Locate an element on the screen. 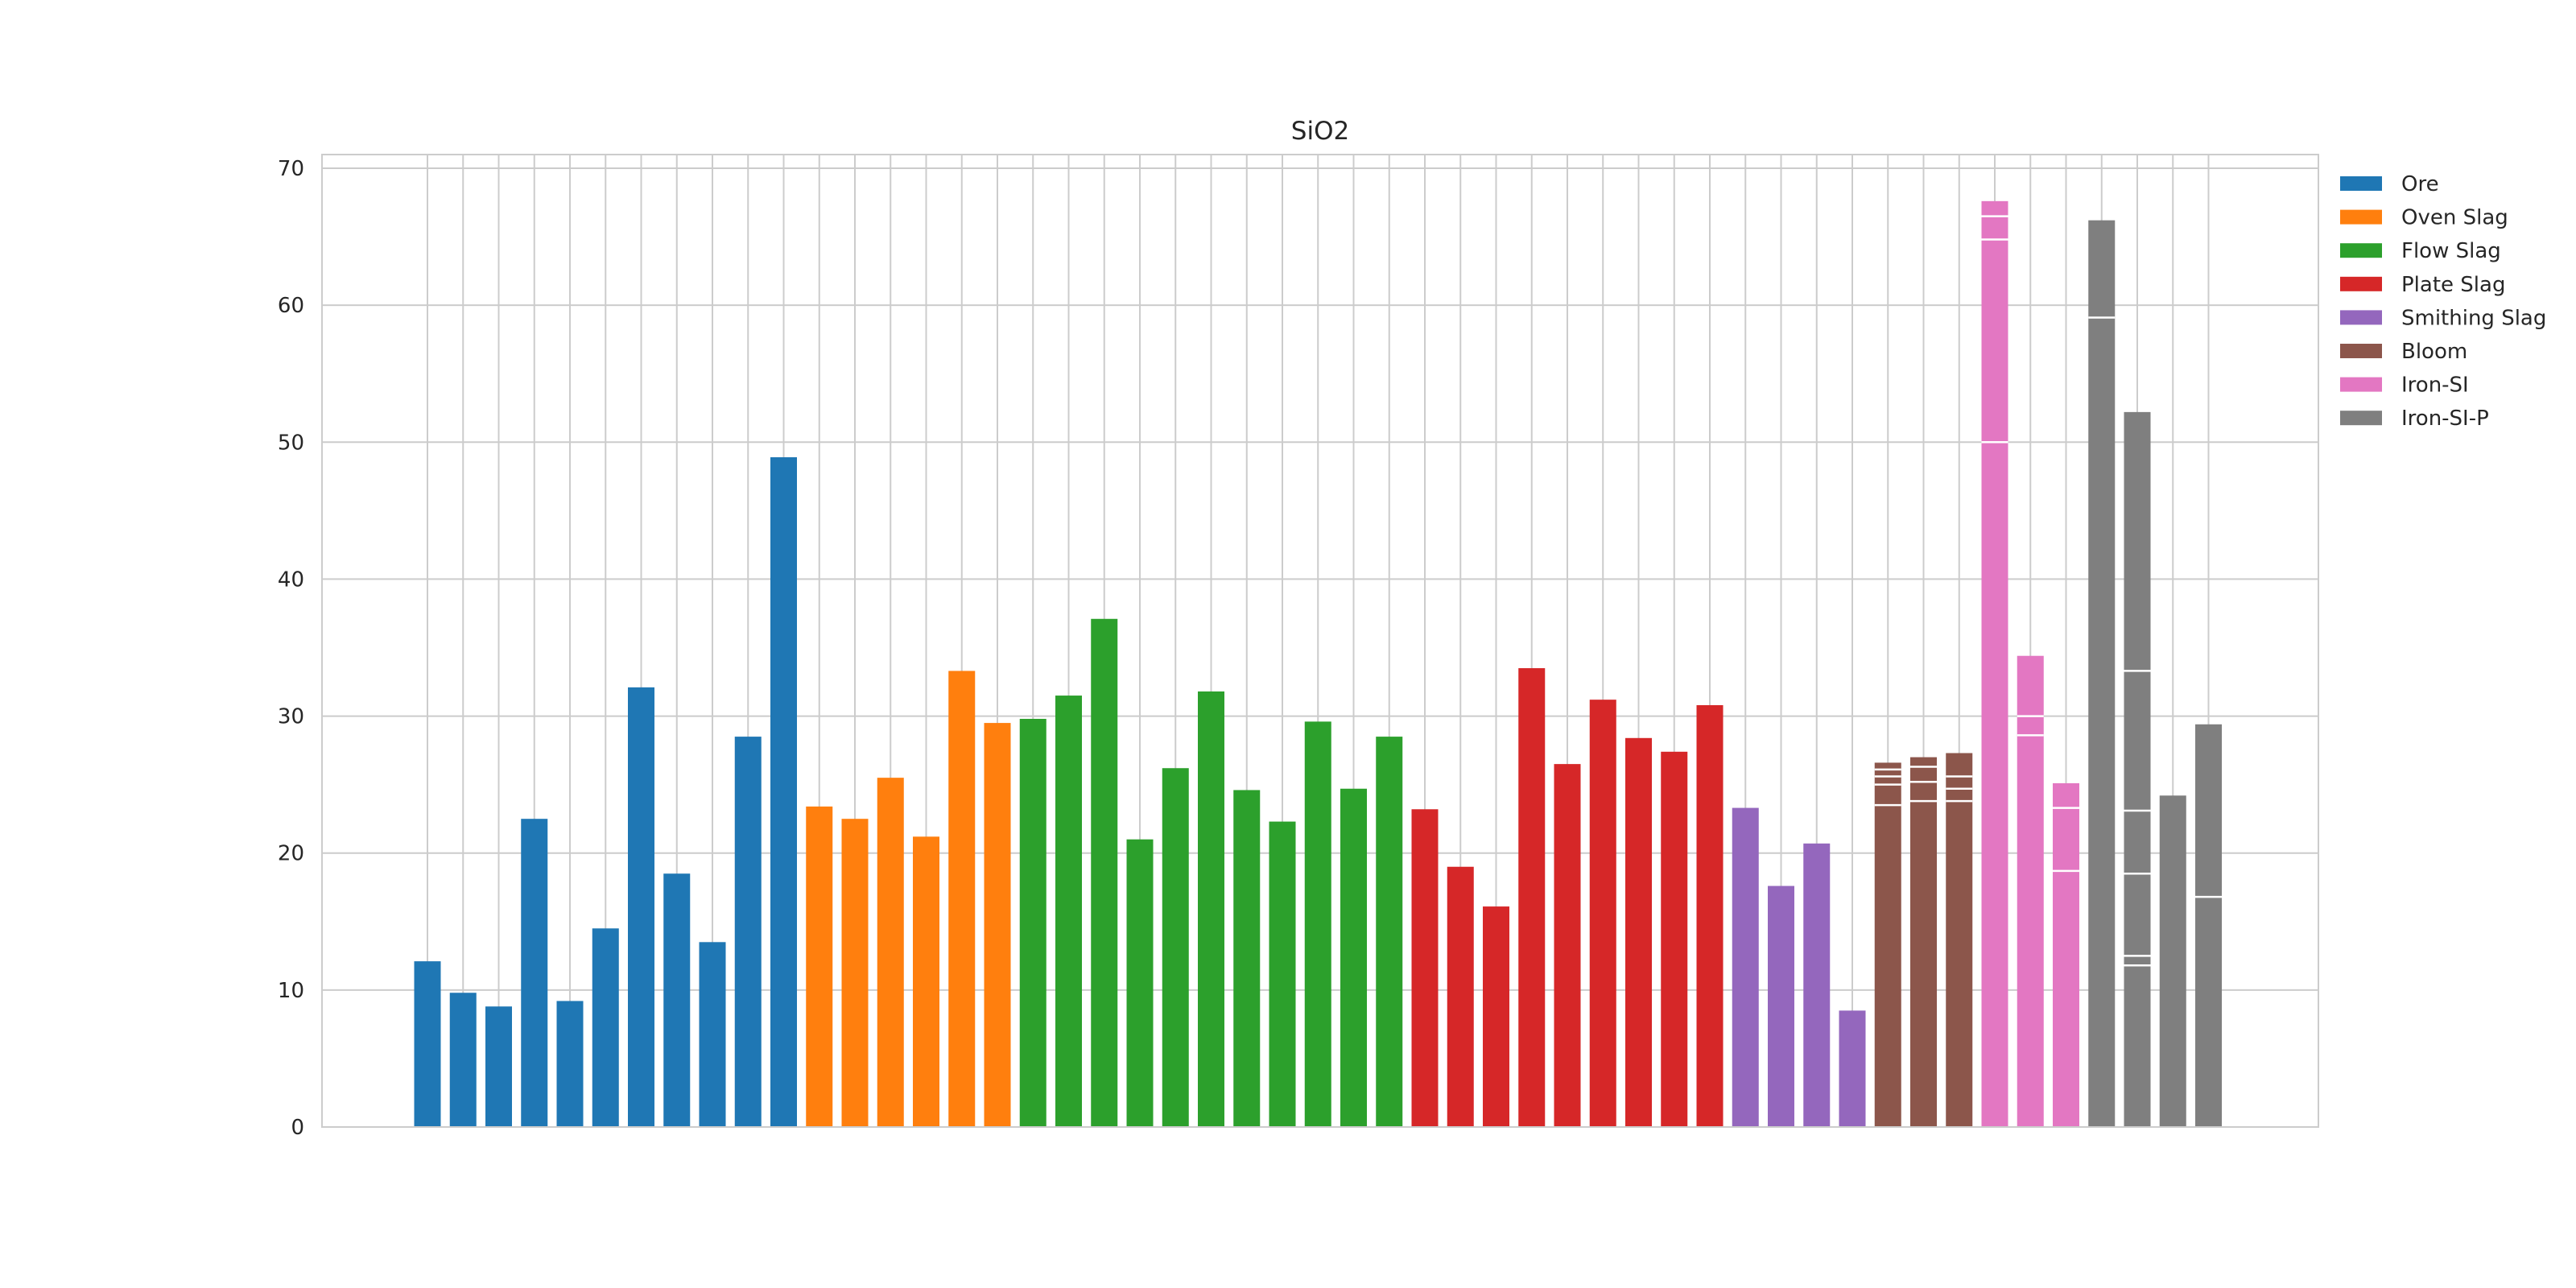  y-tick-label: 50 is located at coordinates (291, 443).